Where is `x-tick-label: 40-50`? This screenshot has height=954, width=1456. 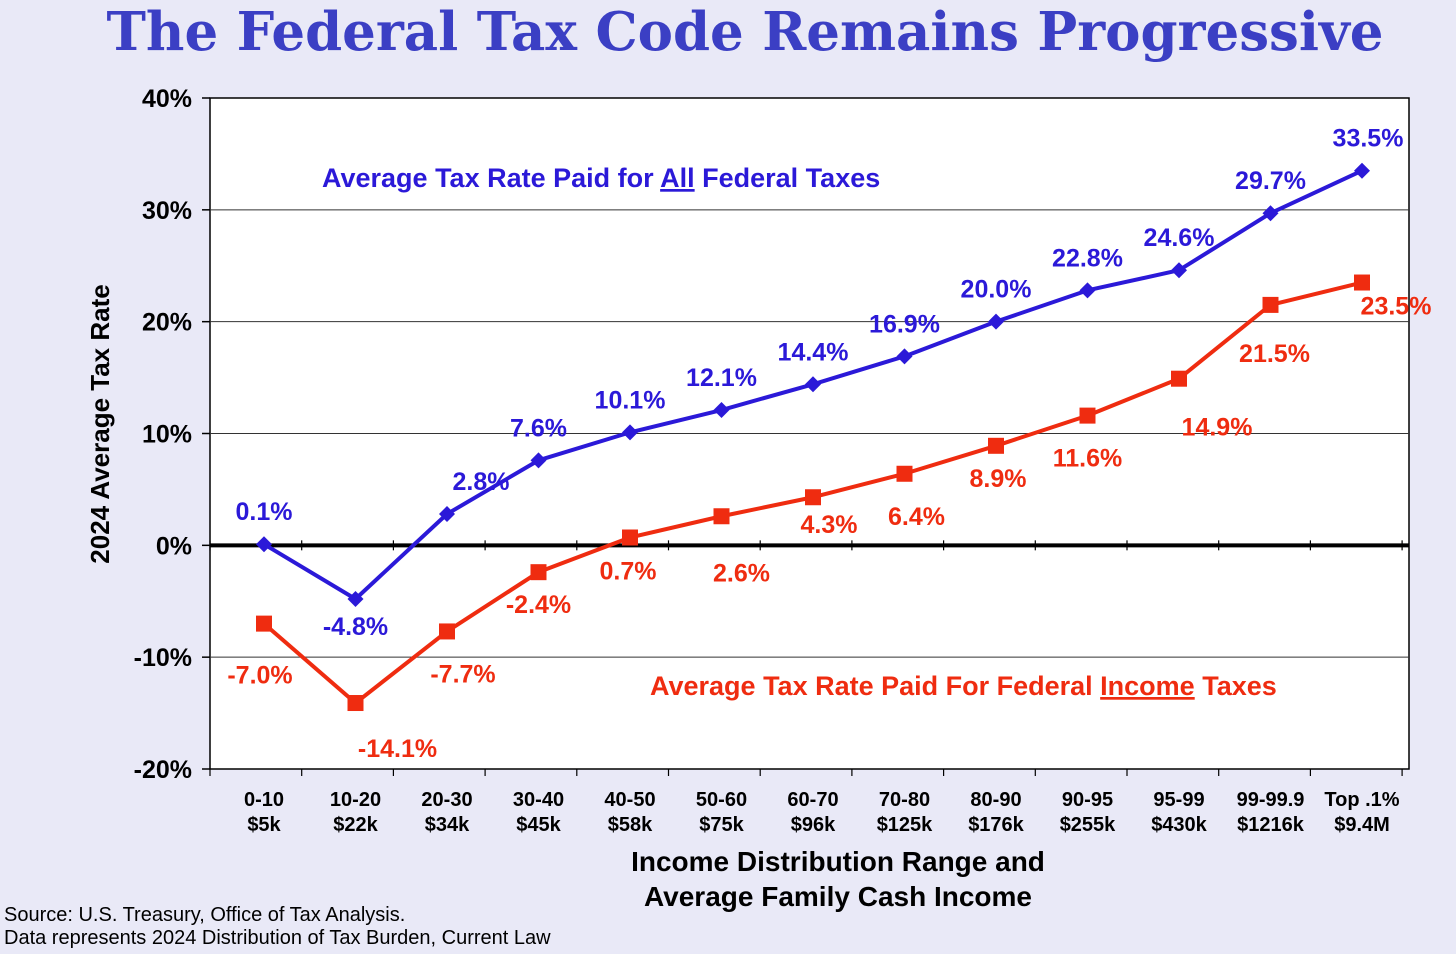
x-tick-label: 40-50 is located at coordinates (629, 800).